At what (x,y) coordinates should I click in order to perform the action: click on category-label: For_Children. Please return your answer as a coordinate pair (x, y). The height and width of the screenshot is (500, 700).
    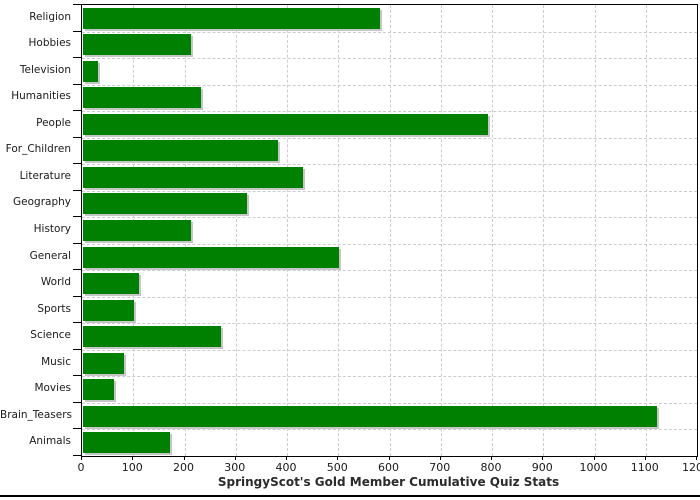
    Looking at the image, I should click on (38, 149).